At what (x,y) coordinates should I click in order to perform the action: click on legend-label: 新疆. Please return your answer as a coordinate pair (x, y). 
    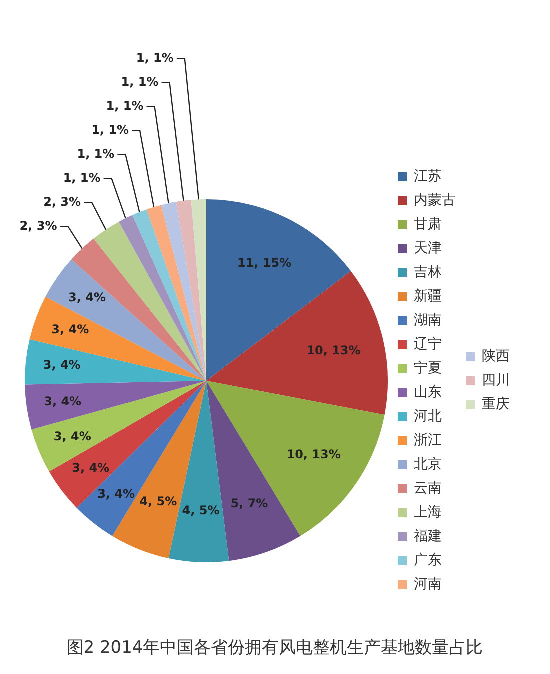
    Looking at the image, I should click on (428, 296).